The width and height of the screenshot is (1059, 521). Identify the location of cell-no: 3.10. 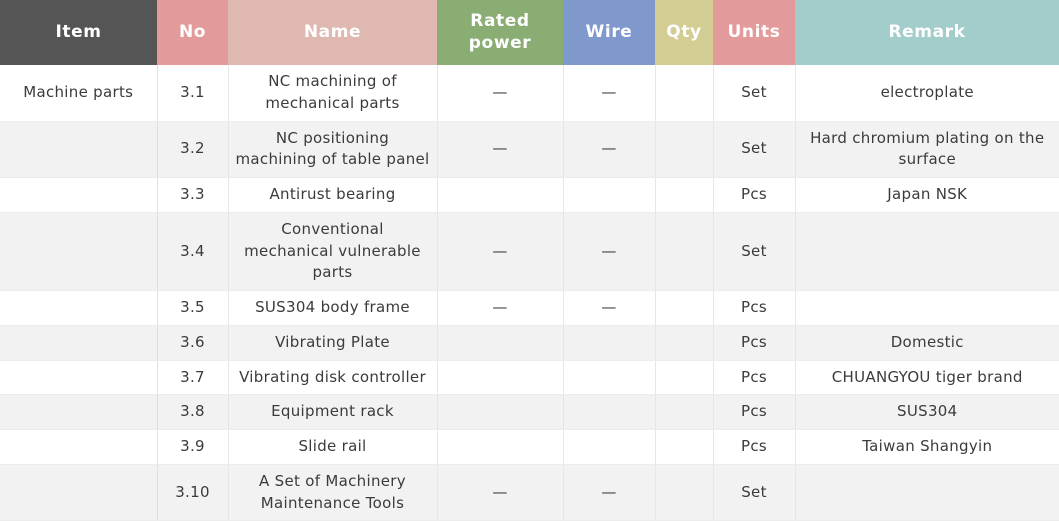
(193, 492).